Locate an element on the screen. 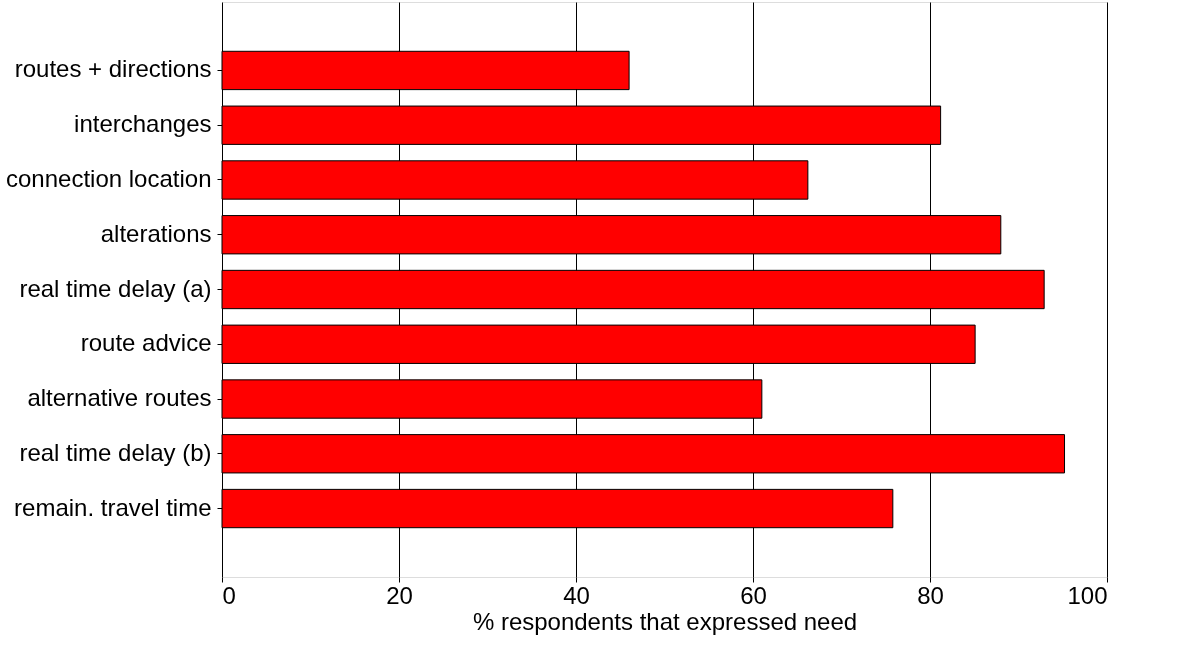 The width and height of the screenshot is (1197, 650). y-tick-label: real time delay (a) is located at coordinates (115, 288).